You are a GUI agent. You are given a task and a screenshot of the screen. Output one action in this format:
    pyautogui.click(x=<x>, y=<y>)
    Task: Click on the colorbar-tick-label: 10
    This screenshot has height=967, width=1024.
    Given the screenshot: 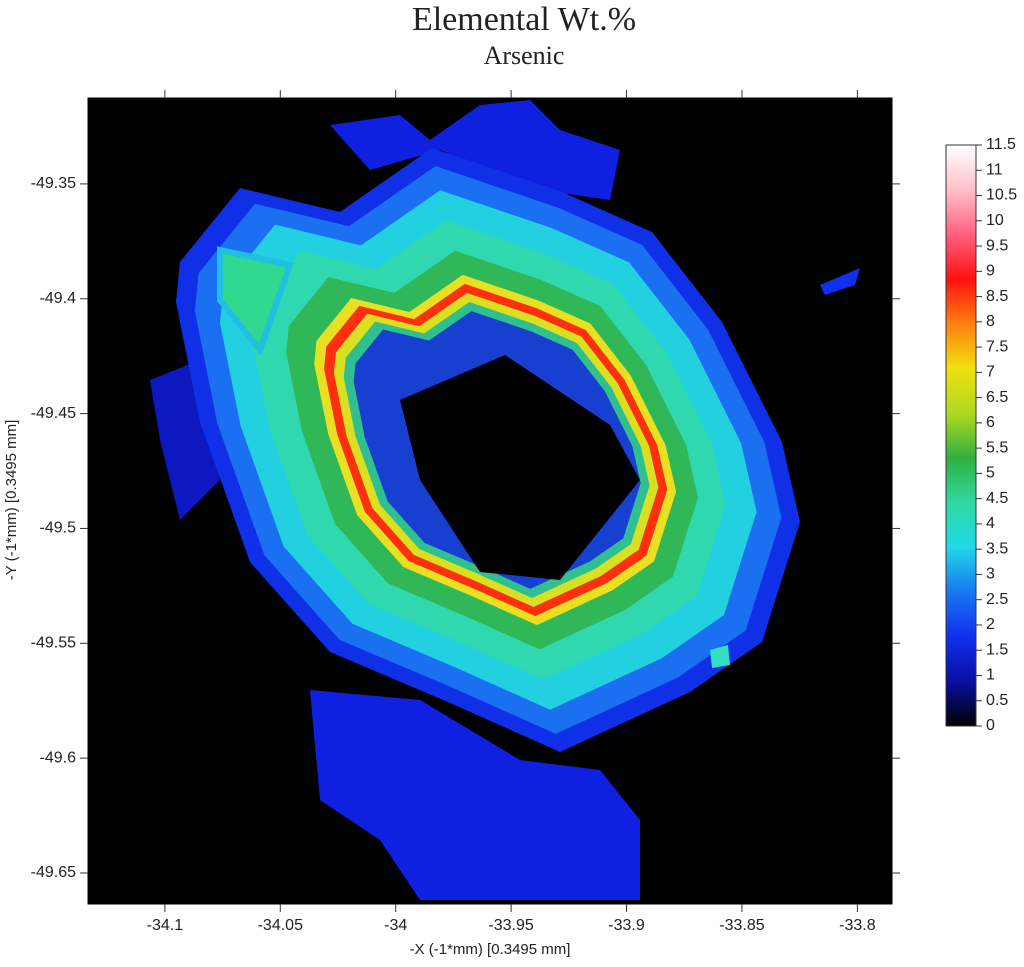 What is the action you would take?
    pyautogui.click(x=995, y=220)
    